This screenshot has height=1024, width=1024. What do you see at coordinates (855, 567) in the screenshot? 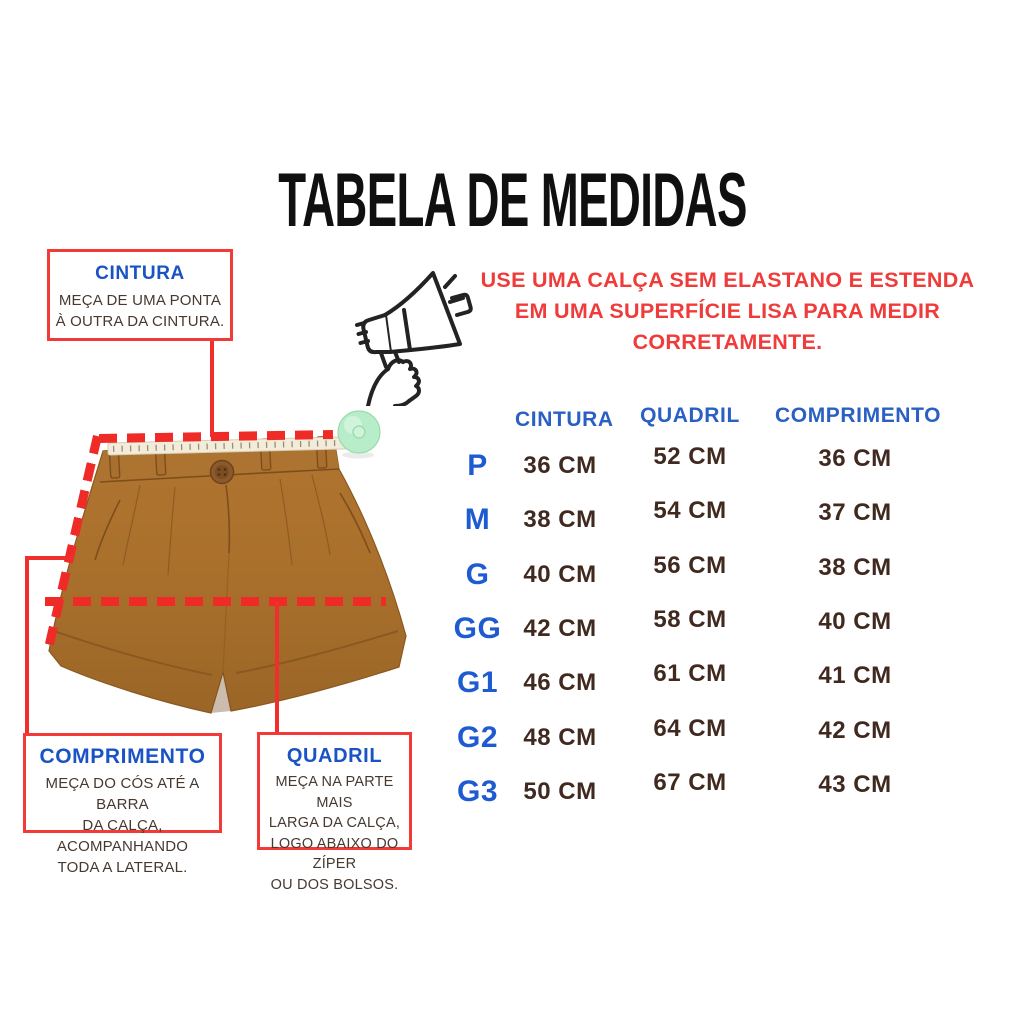
I see `comprimento-value: 38 CM` at bounding box center [855, 567].